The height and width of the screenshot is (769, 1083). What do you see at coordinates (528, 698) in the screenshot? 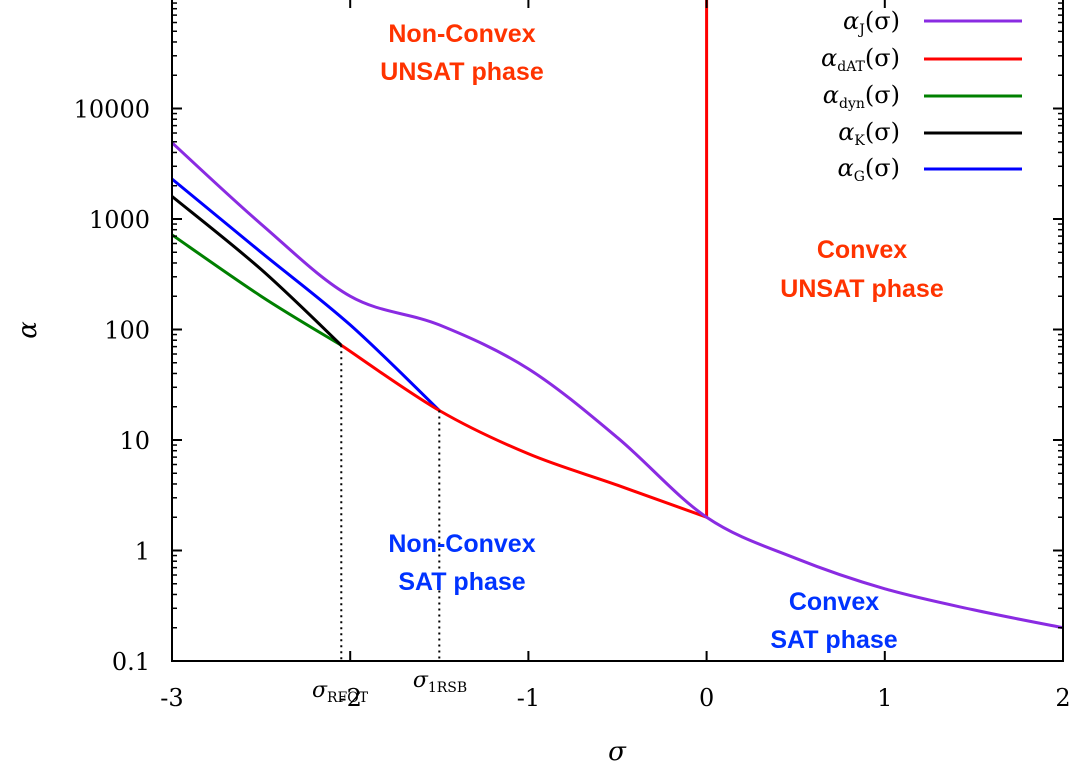
I see `x-tick-label: -1` at bounding box center [528, 698].